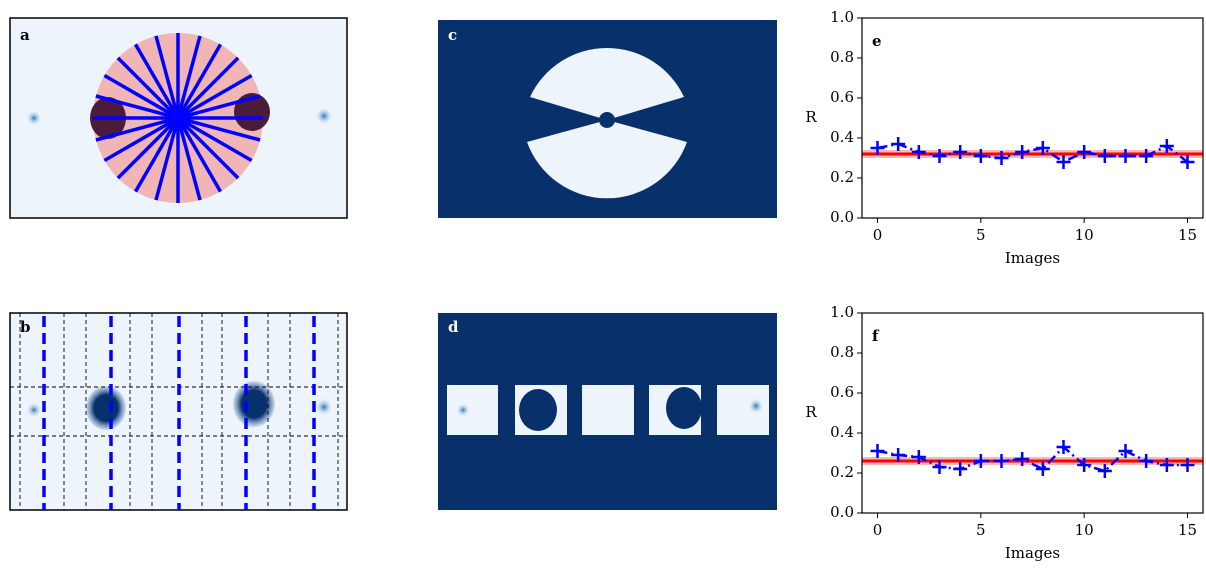 The height and width of the screenshot is (578, 1206). I want to click on panel-label: f, so click(876, 336).